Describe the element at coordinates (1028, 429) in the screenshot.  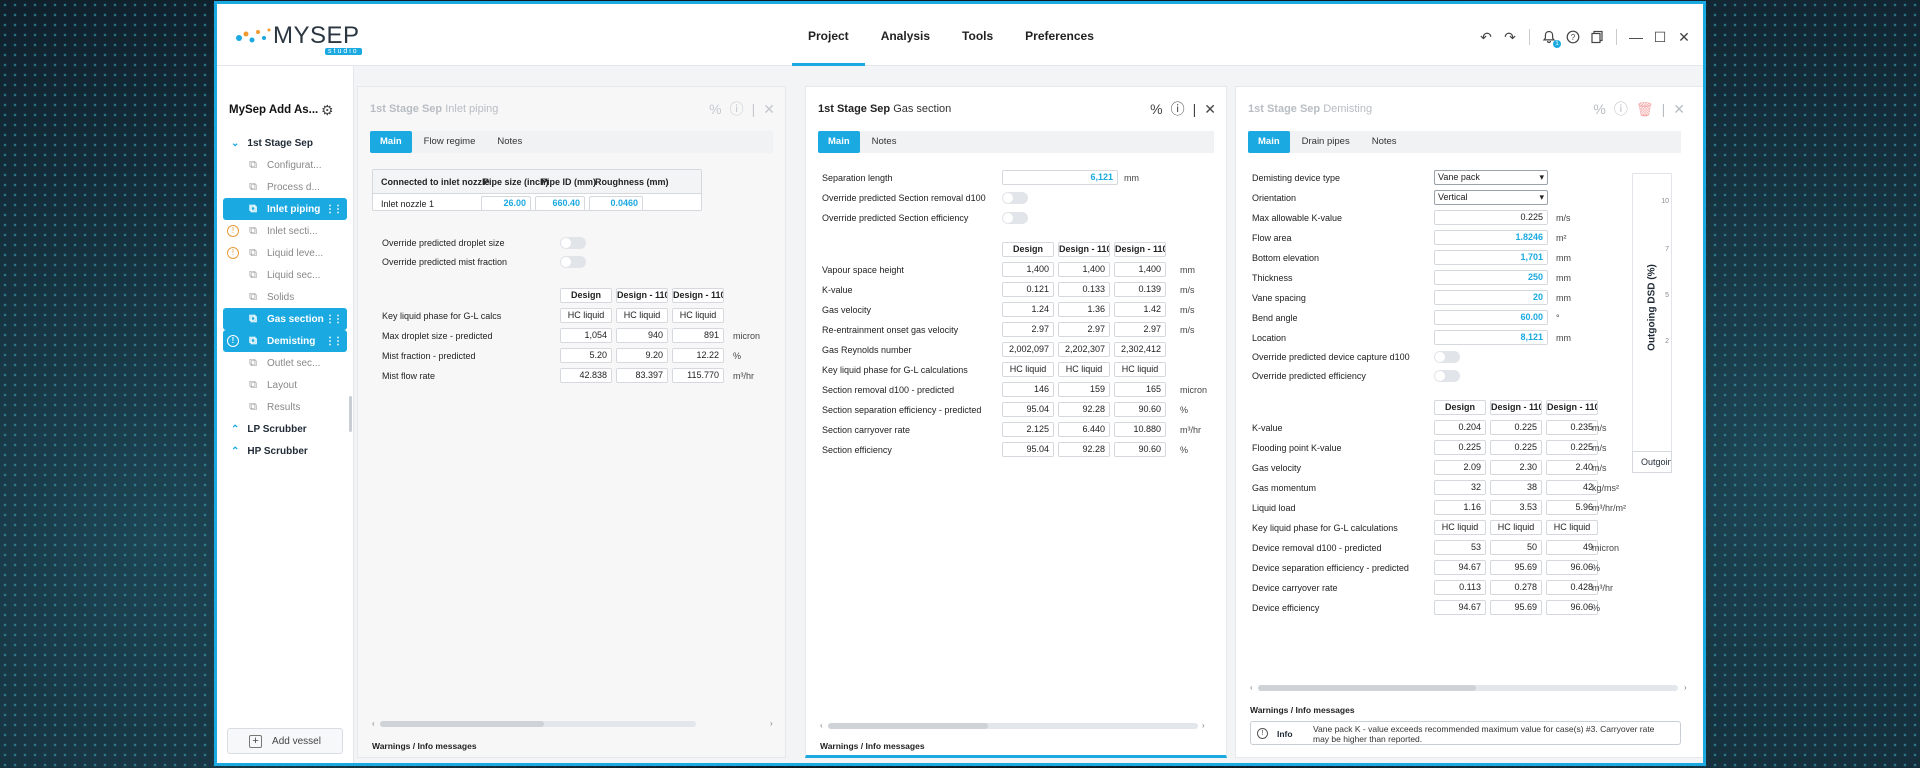
I see `value-cell: 2.125` at that location.